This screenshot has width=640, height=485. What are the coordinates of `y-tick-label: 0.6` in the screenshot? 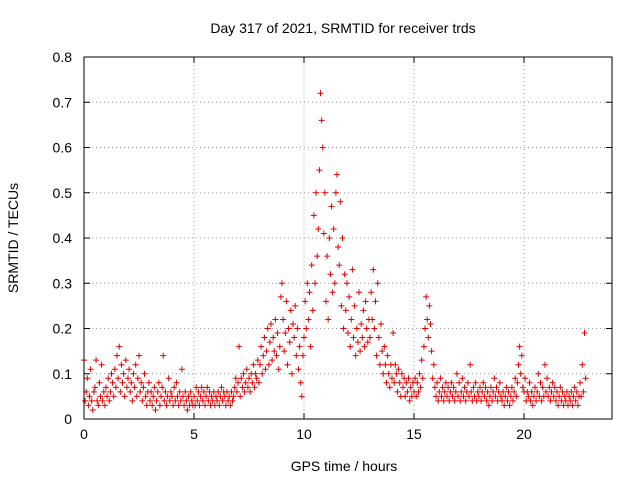 It's located at (63, 148).